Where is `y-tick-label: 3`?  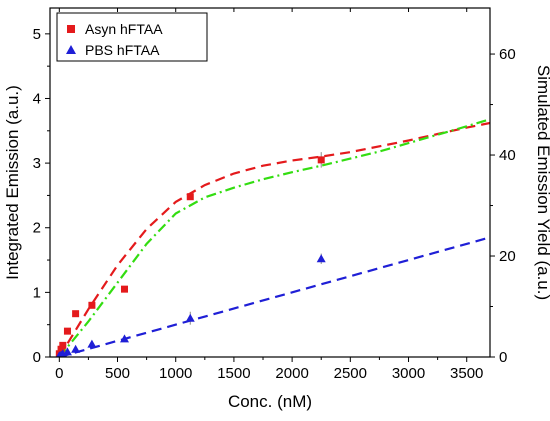 y-tick-label: 3 is located at coordinates (37, 163).